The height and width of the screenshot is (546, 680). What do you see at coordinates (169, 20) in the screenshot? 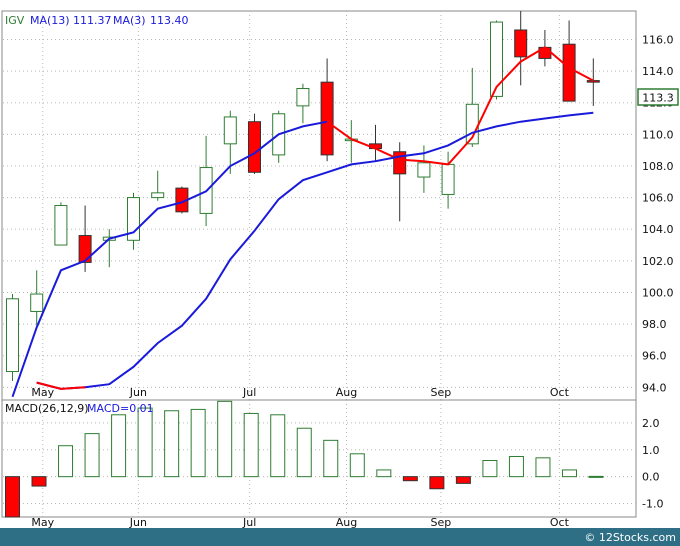
I see `legend-ma3-value: 113.40` at bounding box center [169, 20].